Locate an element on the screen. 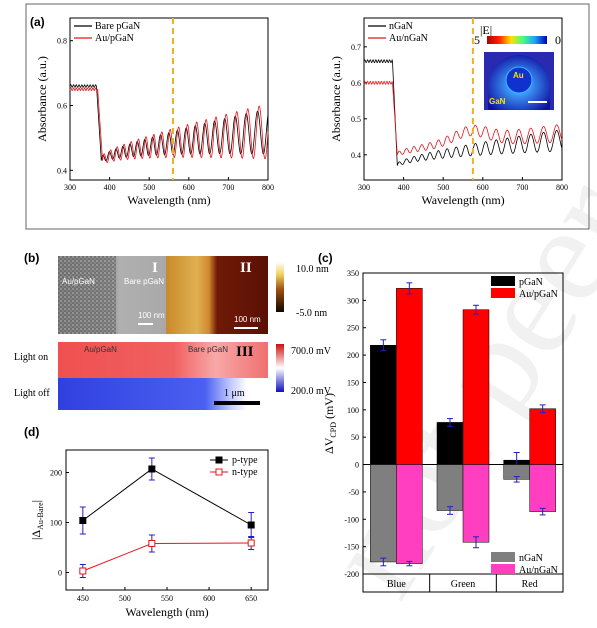 This screenshot has height=628, width=597. series-line-au-pgan is located at coordinates (169, 125).